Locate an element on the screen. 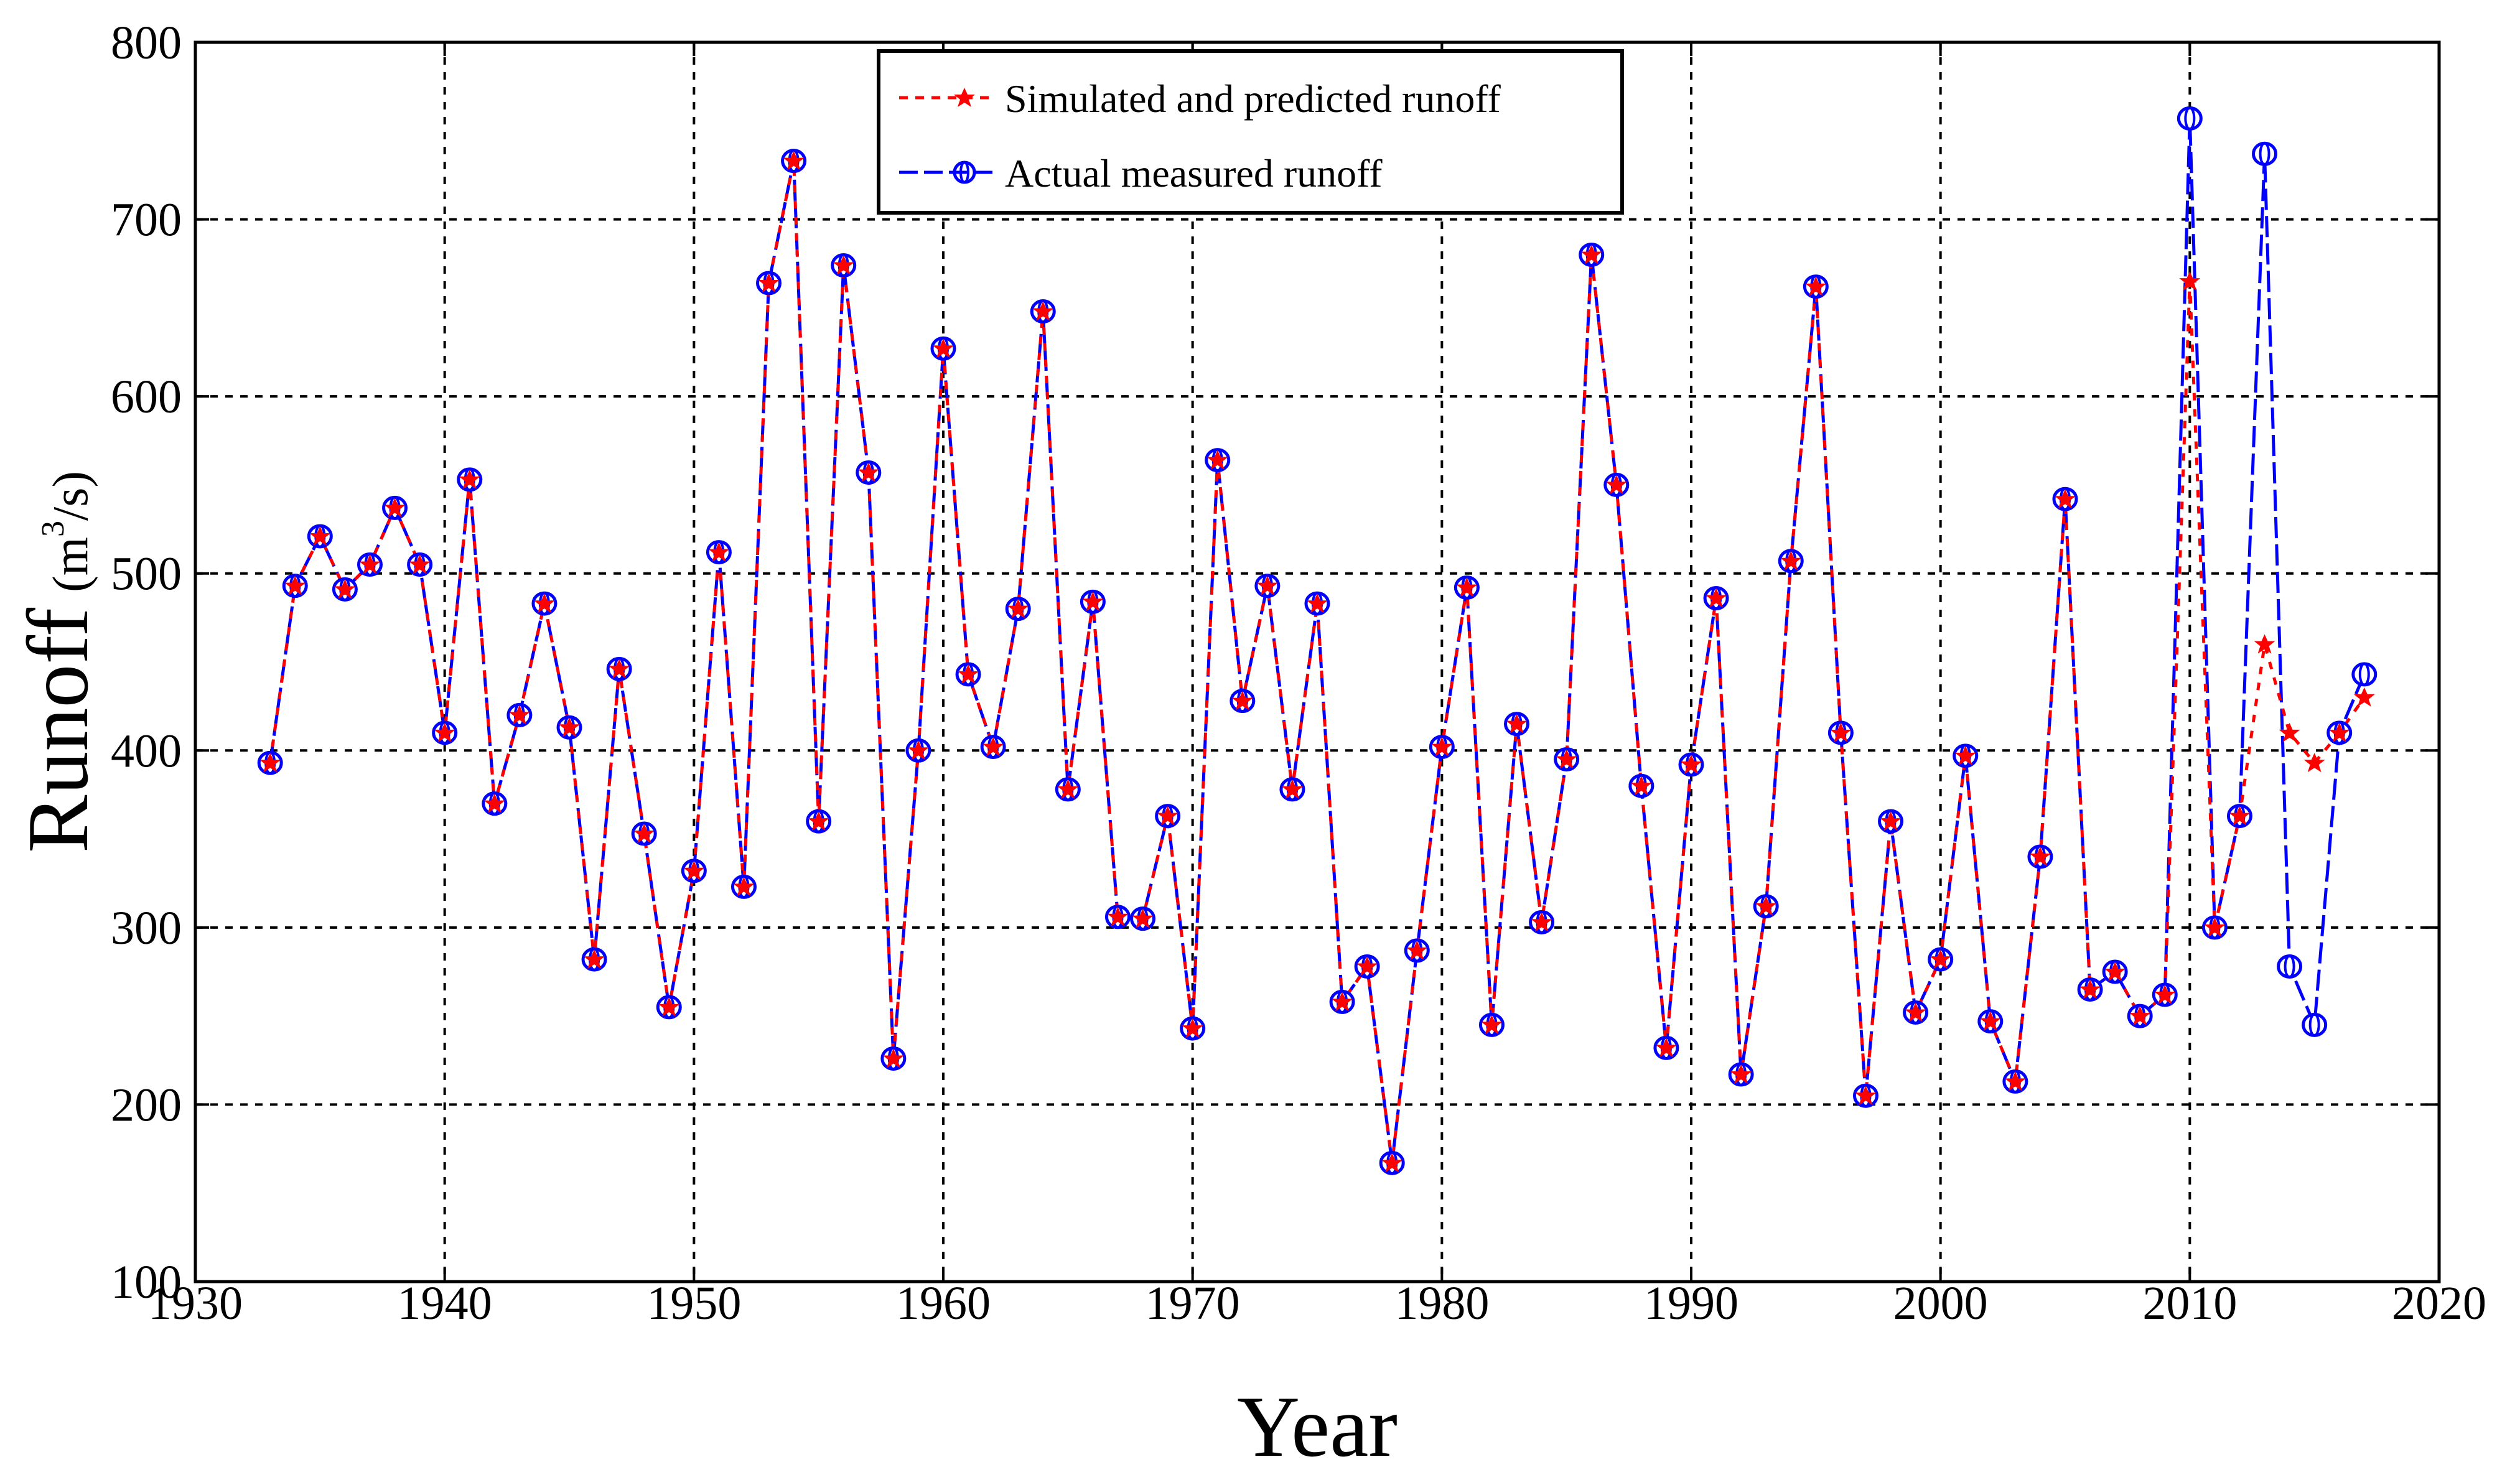 The height and width of the screenshot is (1467, 2520). x-tick-label: 1990 is located at coordinates (1691, 1303).